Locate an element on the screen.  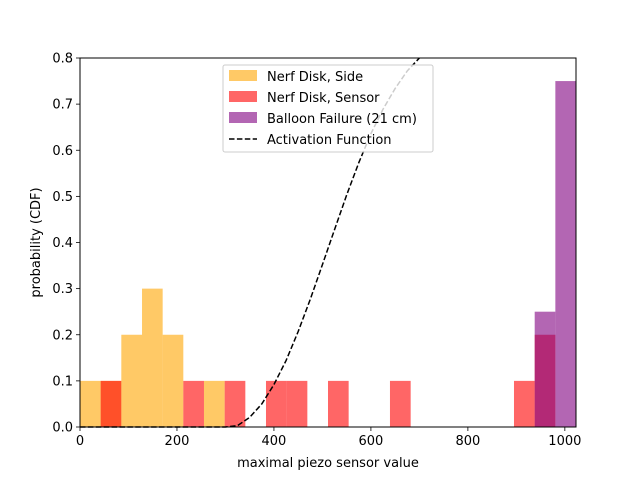
y-tick-label: 0.0 is located at coordinates (62, 428).